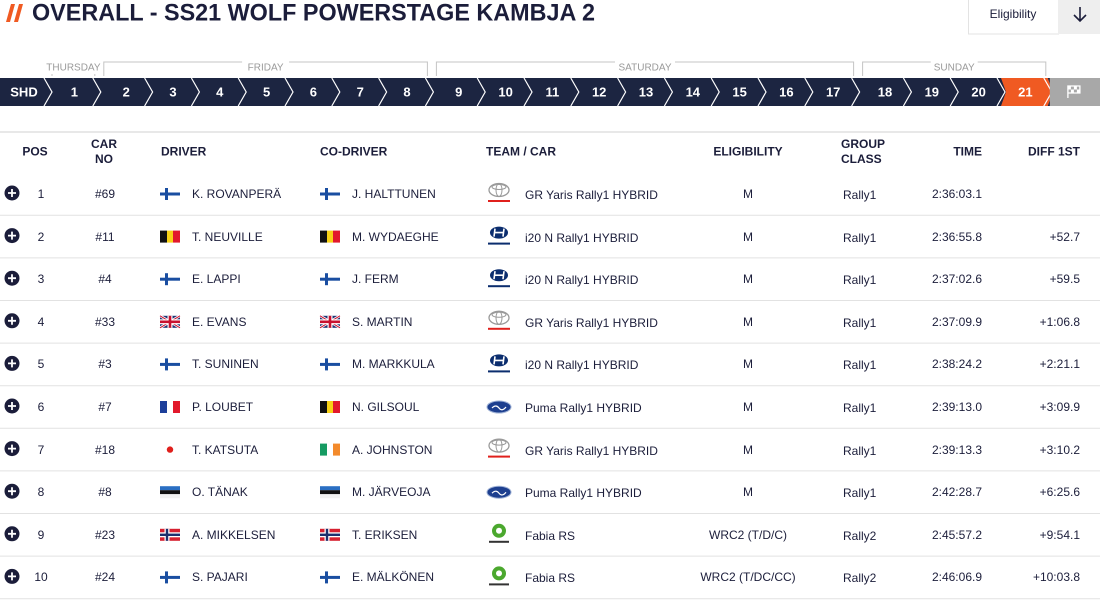 This screenshot has width=1113, height=602. Describe the element at coordinates (360, 91) in the screenshot. I see `stage-tab: 7` at that location.